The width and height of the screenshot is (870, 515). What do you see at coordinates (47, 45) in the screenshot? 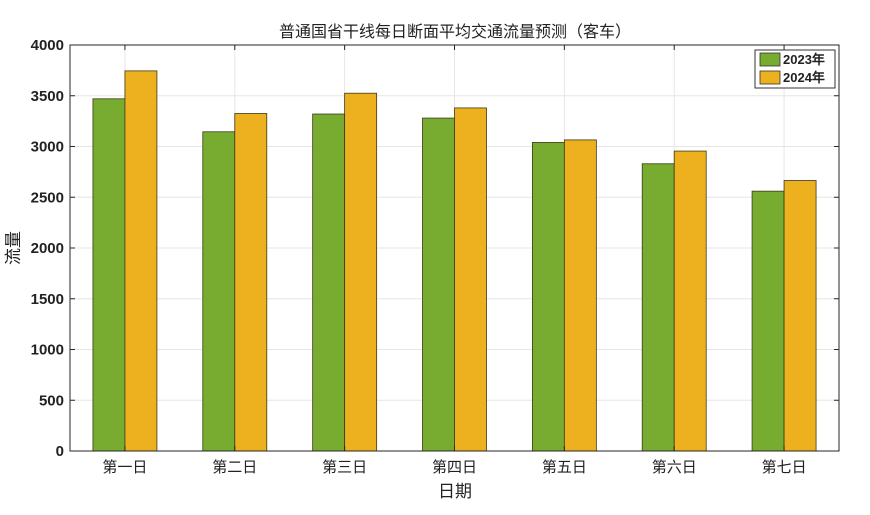
I see `y-tick-label: 4000` at bounding box center [47, 45].